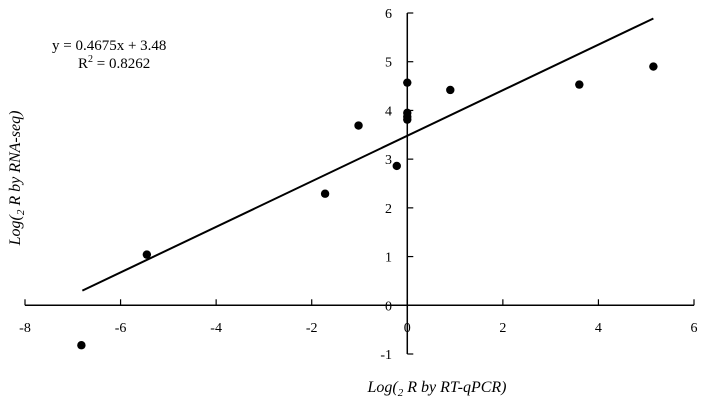 This screenshot has height=402, width=702. I want to click on y-axis-title-suffix: R by RNA-seq), so click(15, 160).